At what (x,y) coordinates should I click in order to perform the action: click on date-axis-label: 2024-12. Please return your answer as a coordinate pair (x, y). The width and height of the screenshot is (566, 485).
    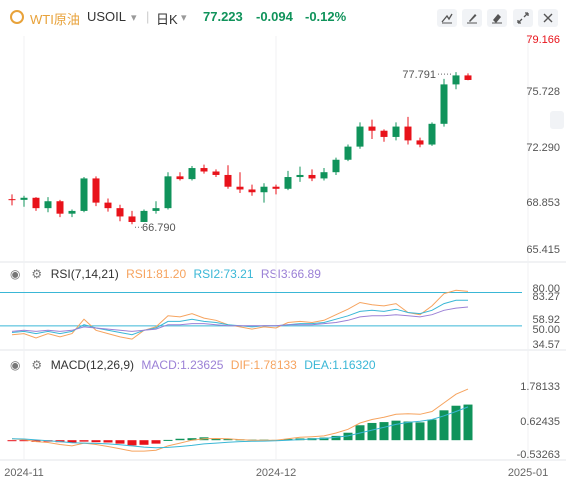
    Looking at the image, I should click on (276, 473).